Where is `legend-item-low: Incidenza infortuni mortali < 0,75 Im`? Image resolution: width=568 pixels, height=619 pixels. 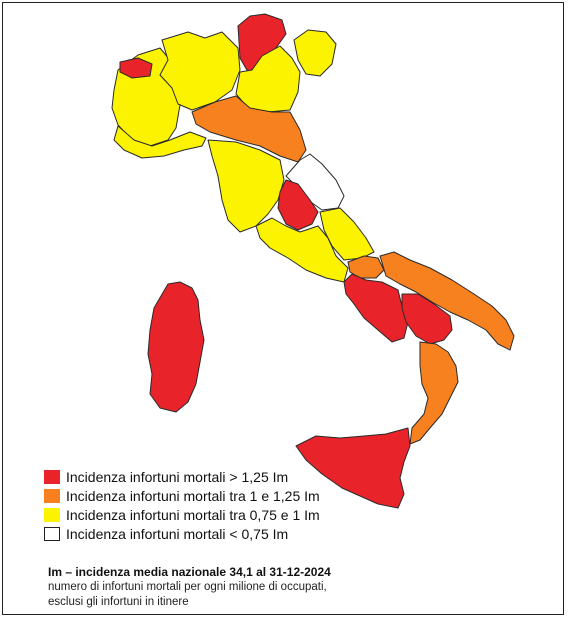
legend-item-low: Incidenza infortuni mortali < 0,75 Im is located at coordinates (182, 534).